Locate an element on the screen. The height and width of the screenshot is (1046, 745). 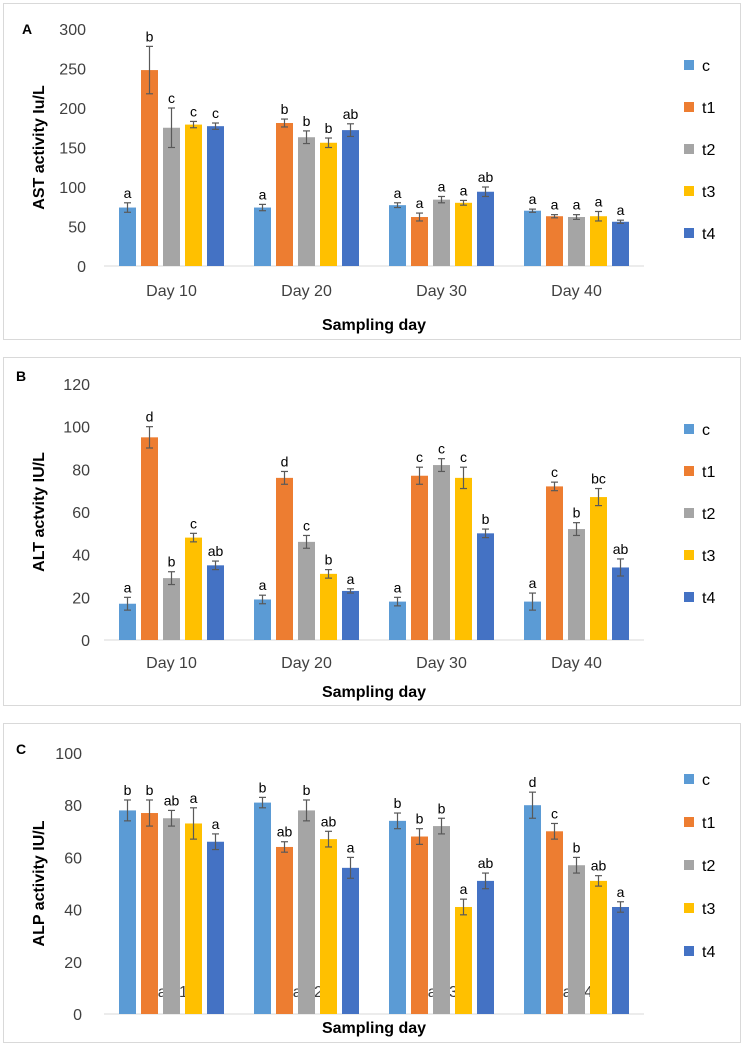
panel-c-bar-c is located at coordinates (262, 908).